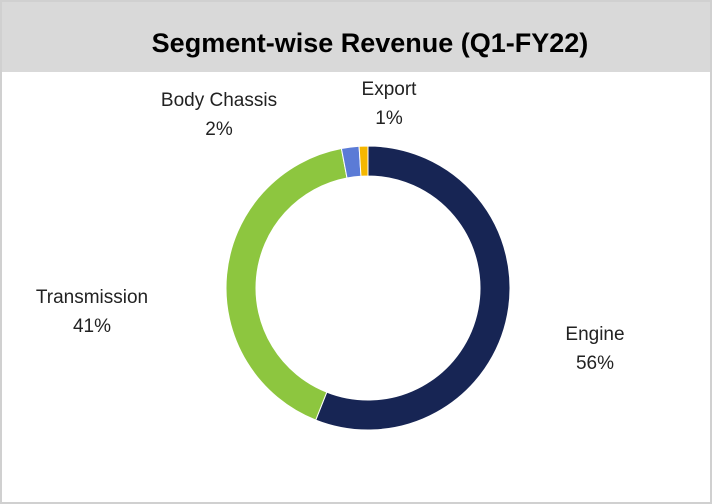 The width and height of the screenshot is (712, 504). I want to click on value-label: 56%, so click(595, 363).